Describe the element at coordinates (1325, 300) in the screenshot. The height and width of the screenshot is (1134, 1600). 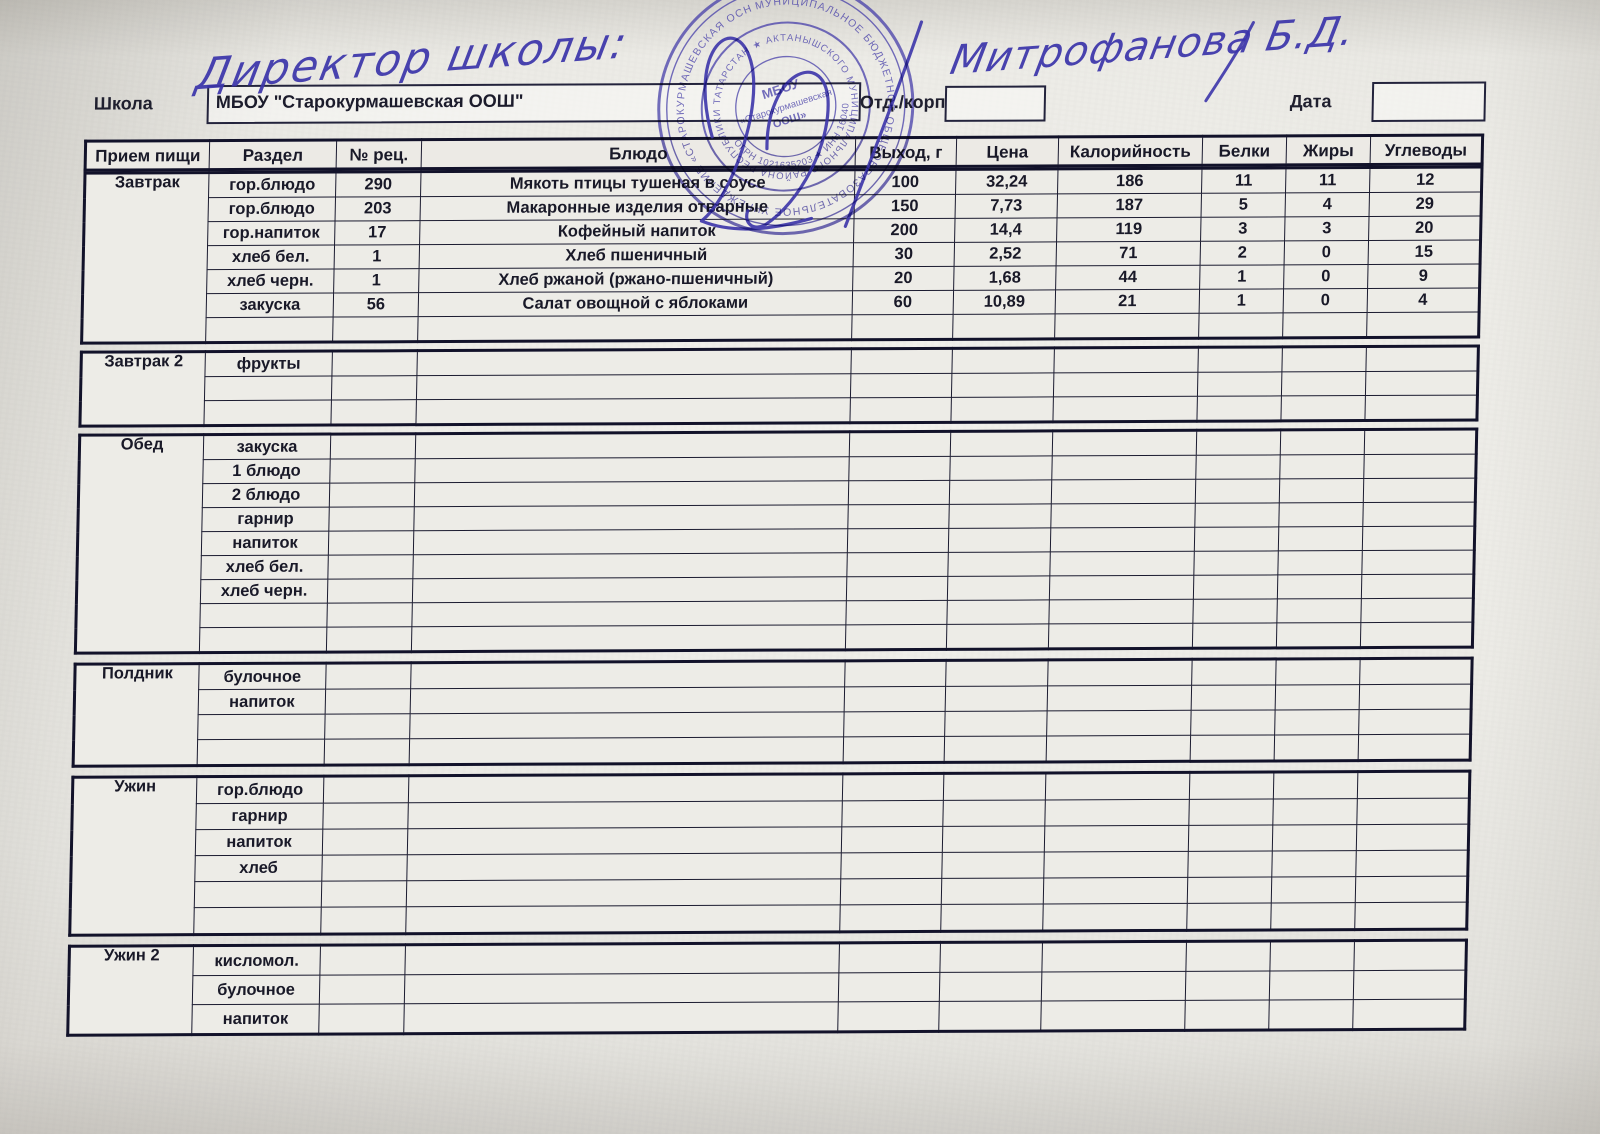
I see `fat-cell: 0` at that location.